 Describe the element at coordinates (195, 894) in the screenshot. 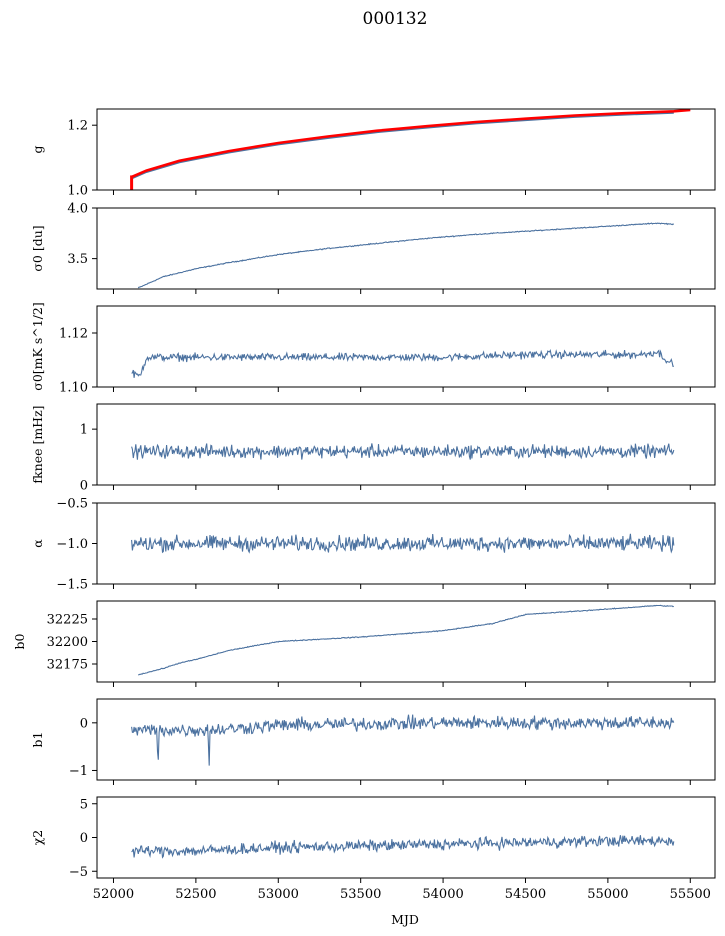

I see `x-tick-label-1: 52500` at that location.